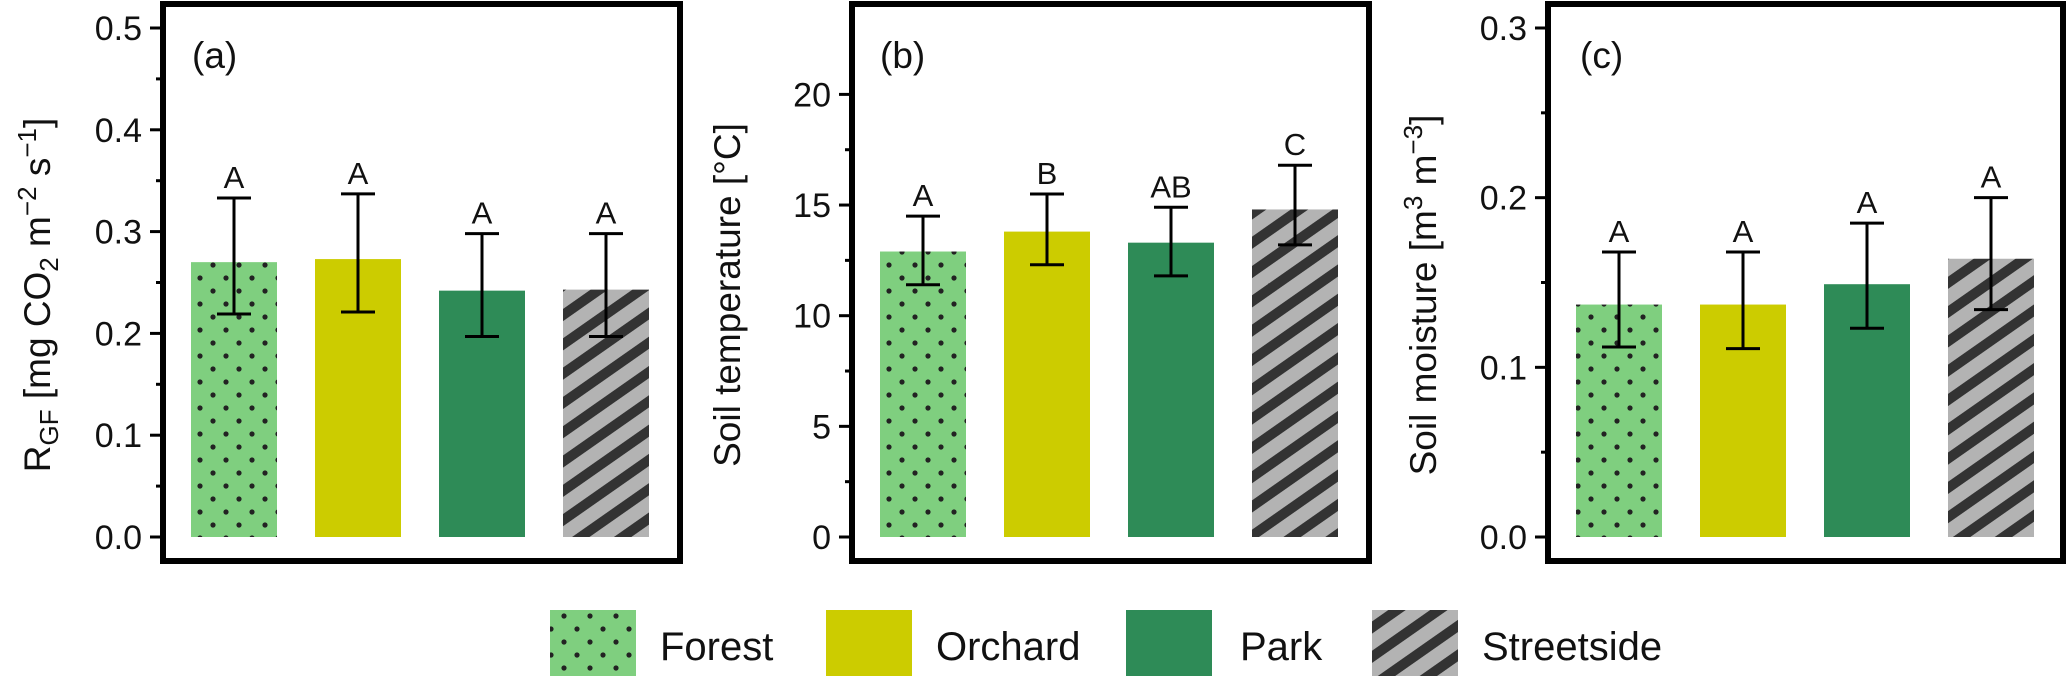 Image resolution: width=2067 pixels, height=680 pixels. What do you see at coordinates (1047, 384) in the screenshot?
I see `bar-orchard` at bounding box center [1047, 384].